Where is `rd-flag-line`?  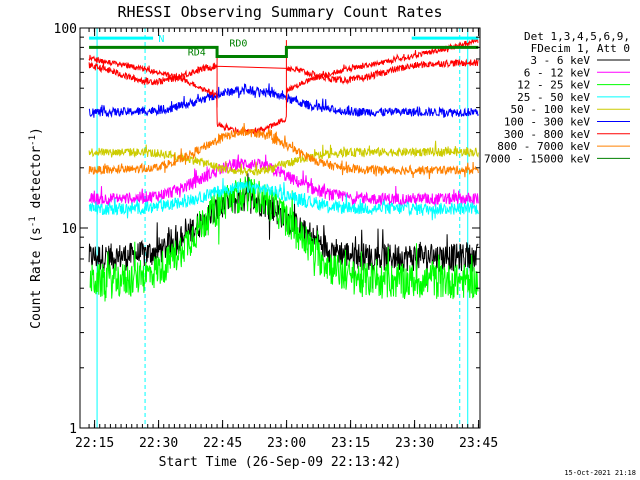
rd-flag-line is located at coordinates (284, 52).